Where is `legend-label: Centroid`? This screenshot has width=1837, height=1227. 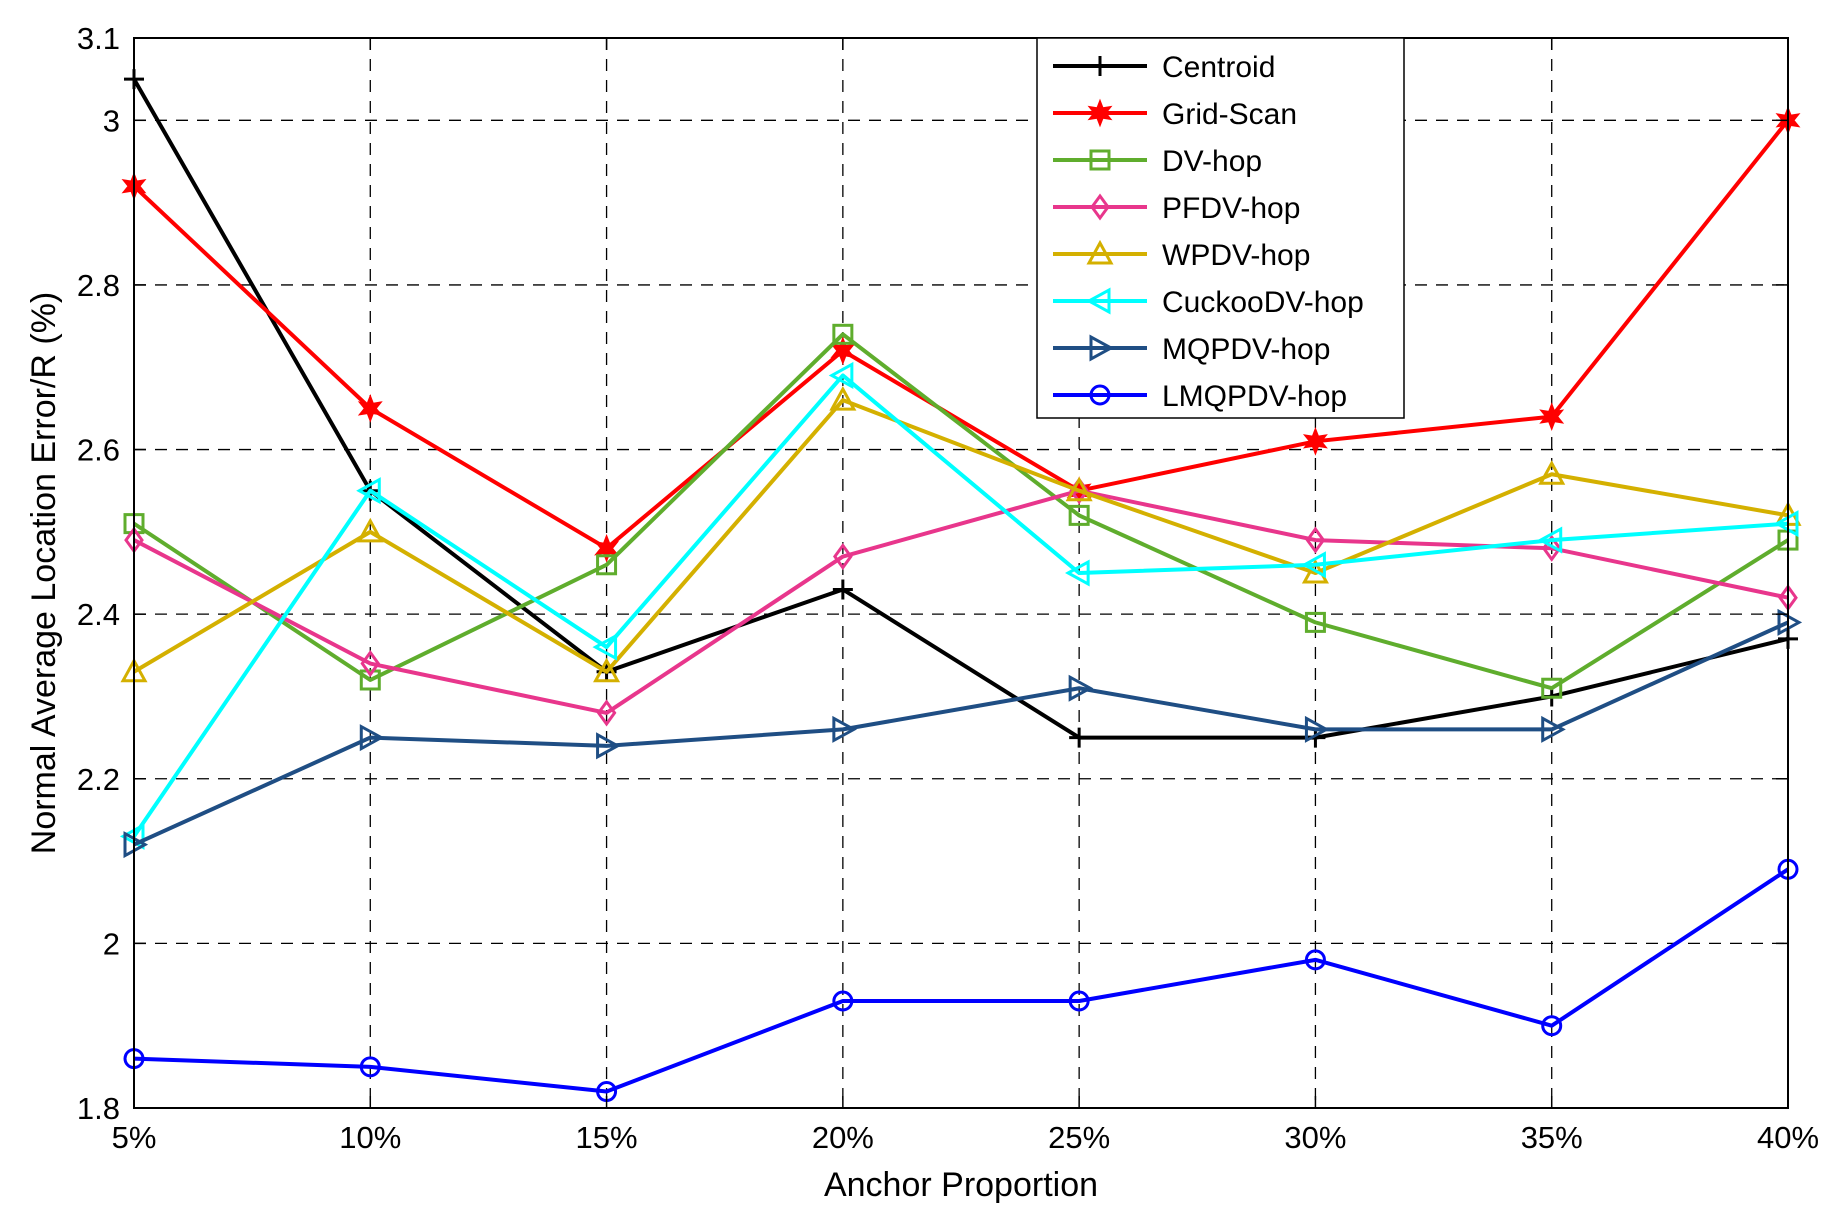 legend-label: Centroid is located at coordinates (1218, 67).